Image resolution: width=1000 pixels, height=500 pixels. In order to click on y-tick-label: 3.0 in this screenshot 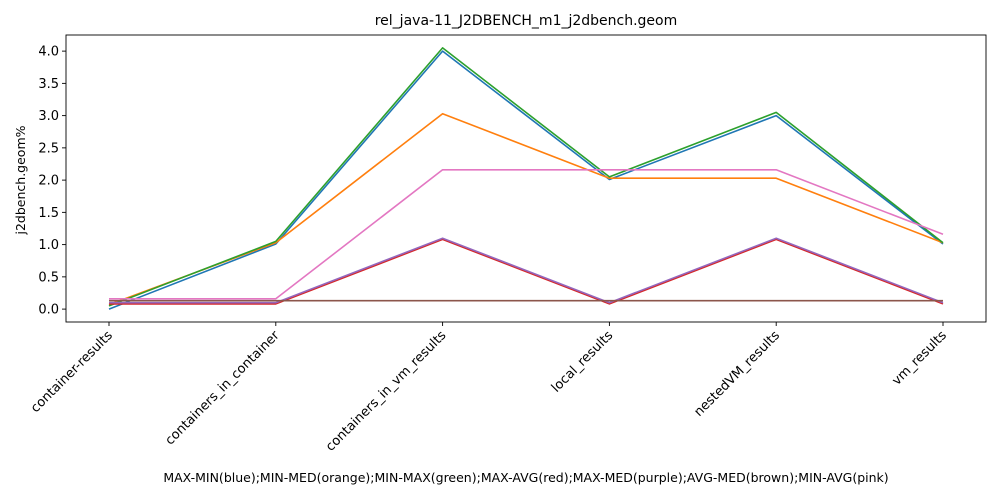, I will do `click(48, 116)`.